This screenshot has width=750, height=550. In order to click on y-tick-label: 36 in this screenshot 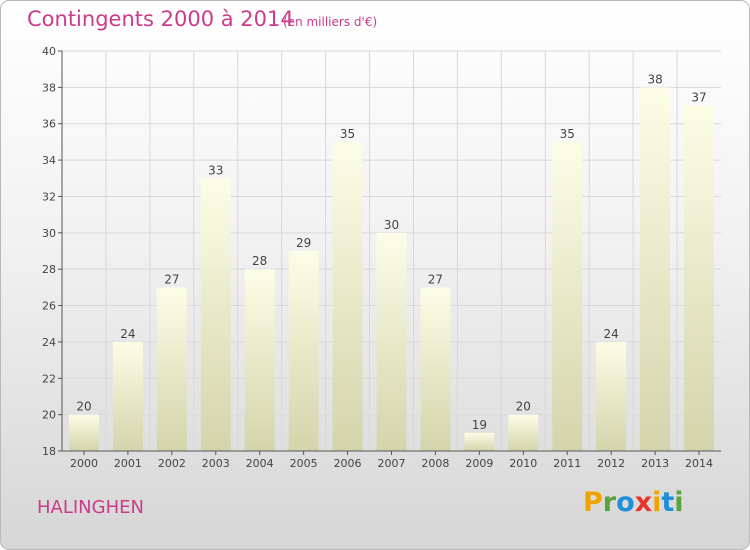, I will do `click(49, 124)`.